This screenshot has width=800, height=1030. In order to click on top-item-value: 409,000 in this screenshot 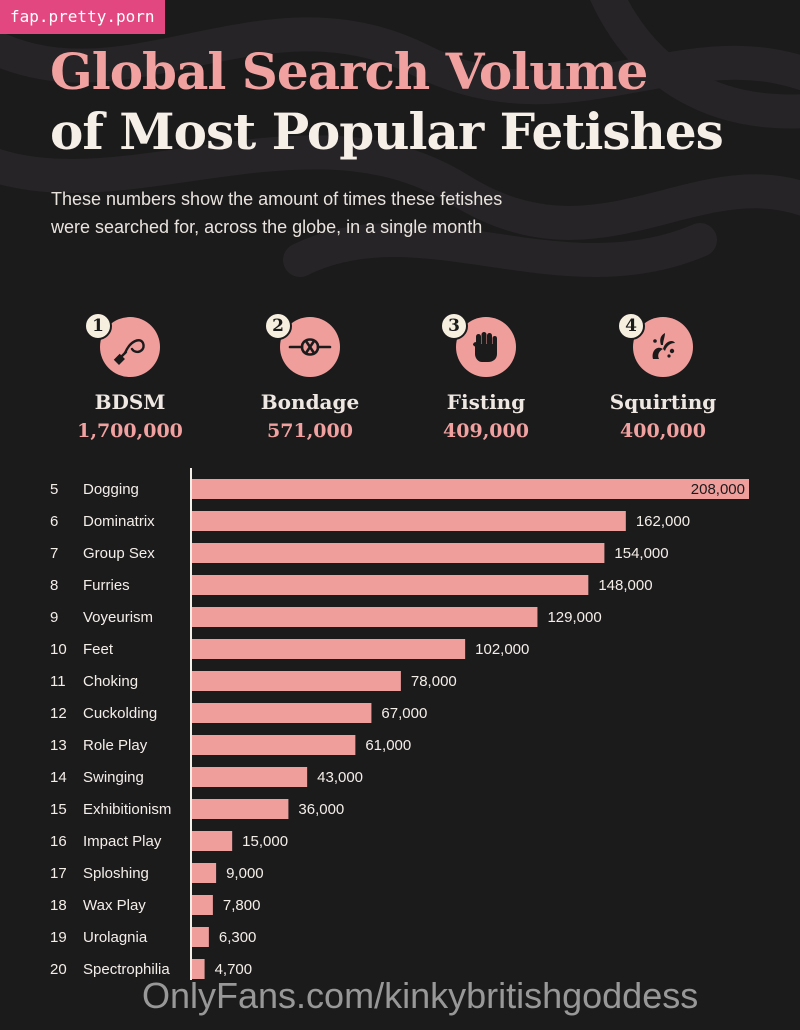, I will do `click(486, 431)`.